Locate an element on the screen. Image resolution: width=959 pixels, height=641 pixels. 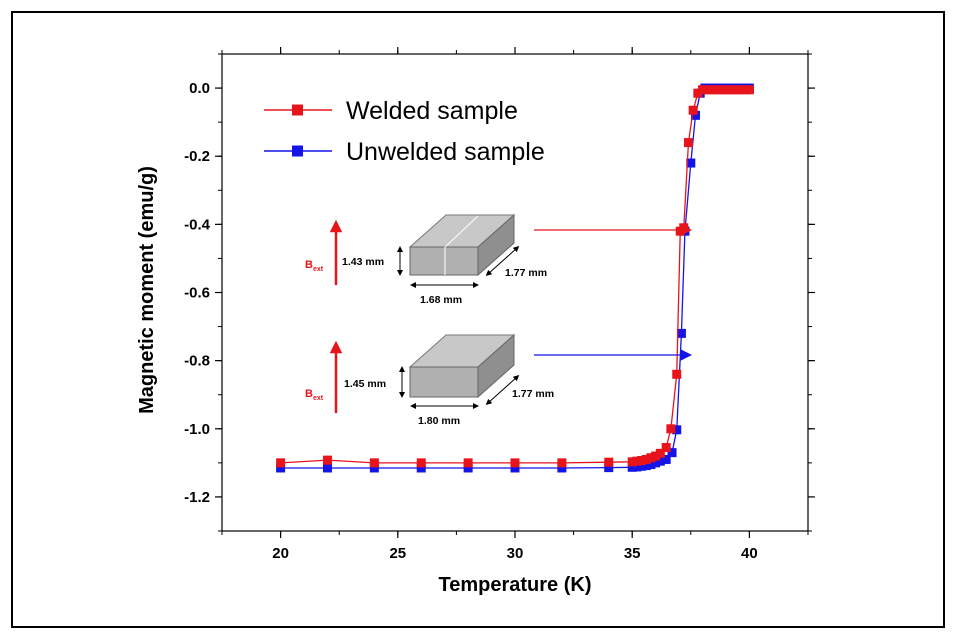
width-label-bottom: 1.80 mm is located at coordinates (439, 421).